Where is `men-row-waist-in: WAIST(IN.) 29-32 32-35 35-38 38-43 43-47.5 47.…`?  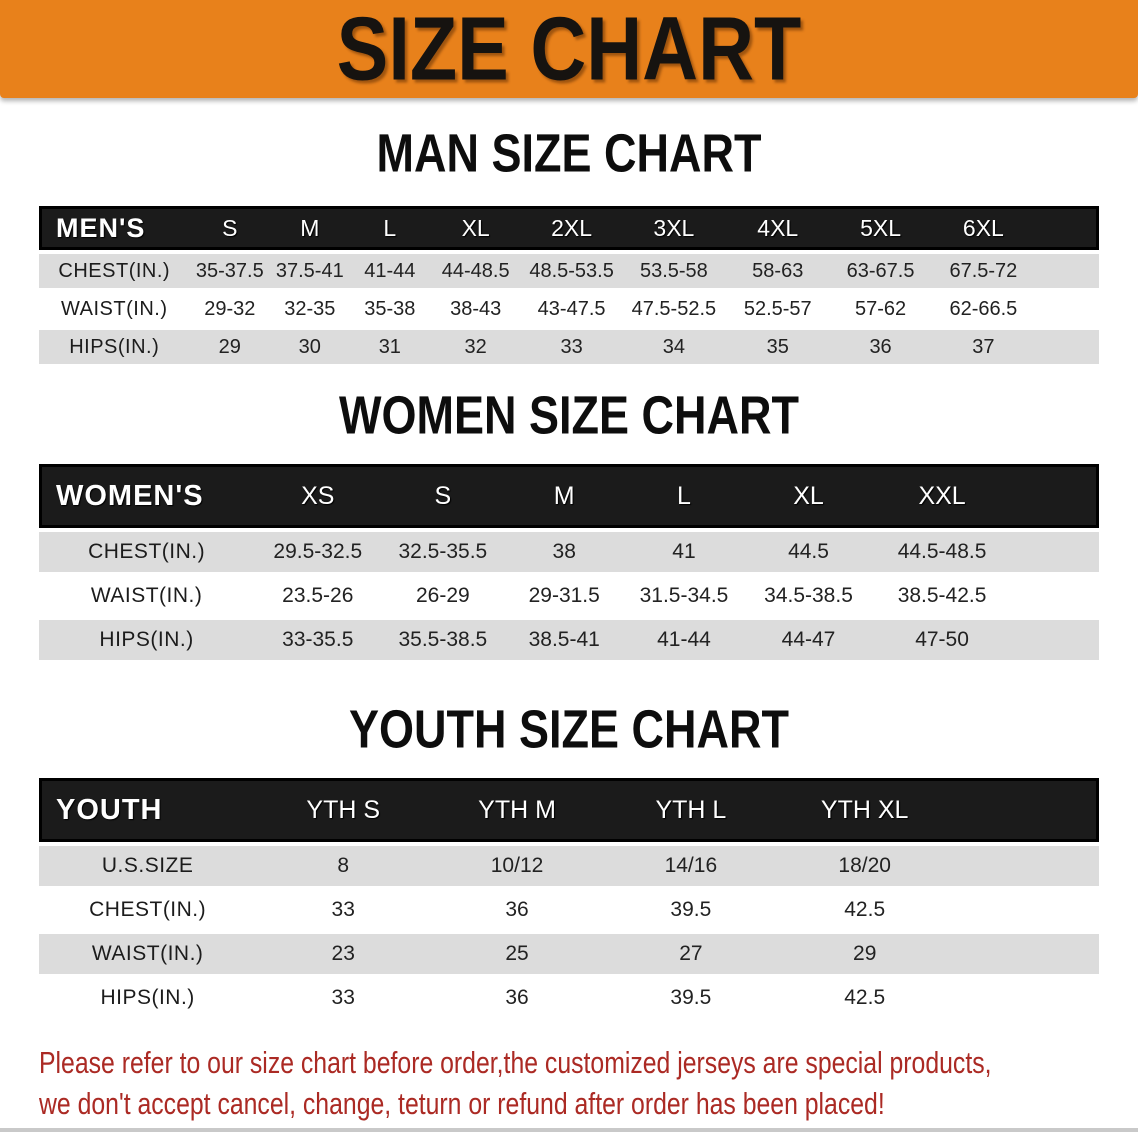
men-row-waist-in: WAIST(IN.) 29-32 32-35 35-38 38-43 43-47.5 47.… is located at coordinates (569, 309).